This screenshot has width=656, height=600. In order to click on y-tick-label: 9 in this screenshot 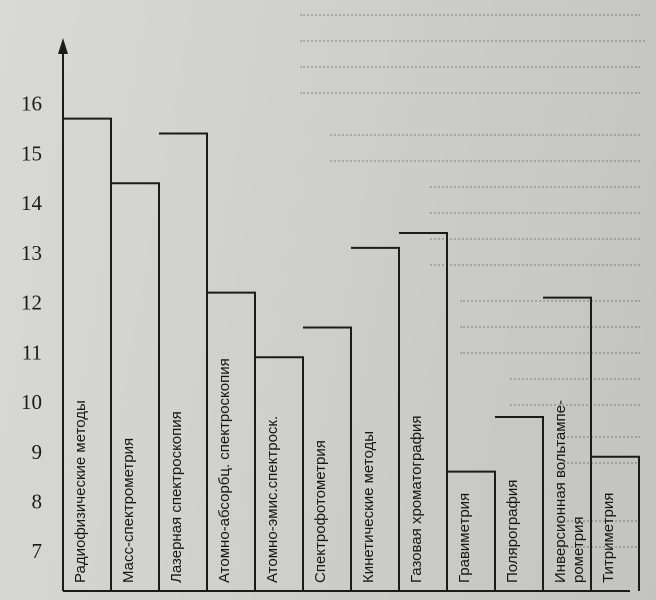, I will do `click(37, 452)`.